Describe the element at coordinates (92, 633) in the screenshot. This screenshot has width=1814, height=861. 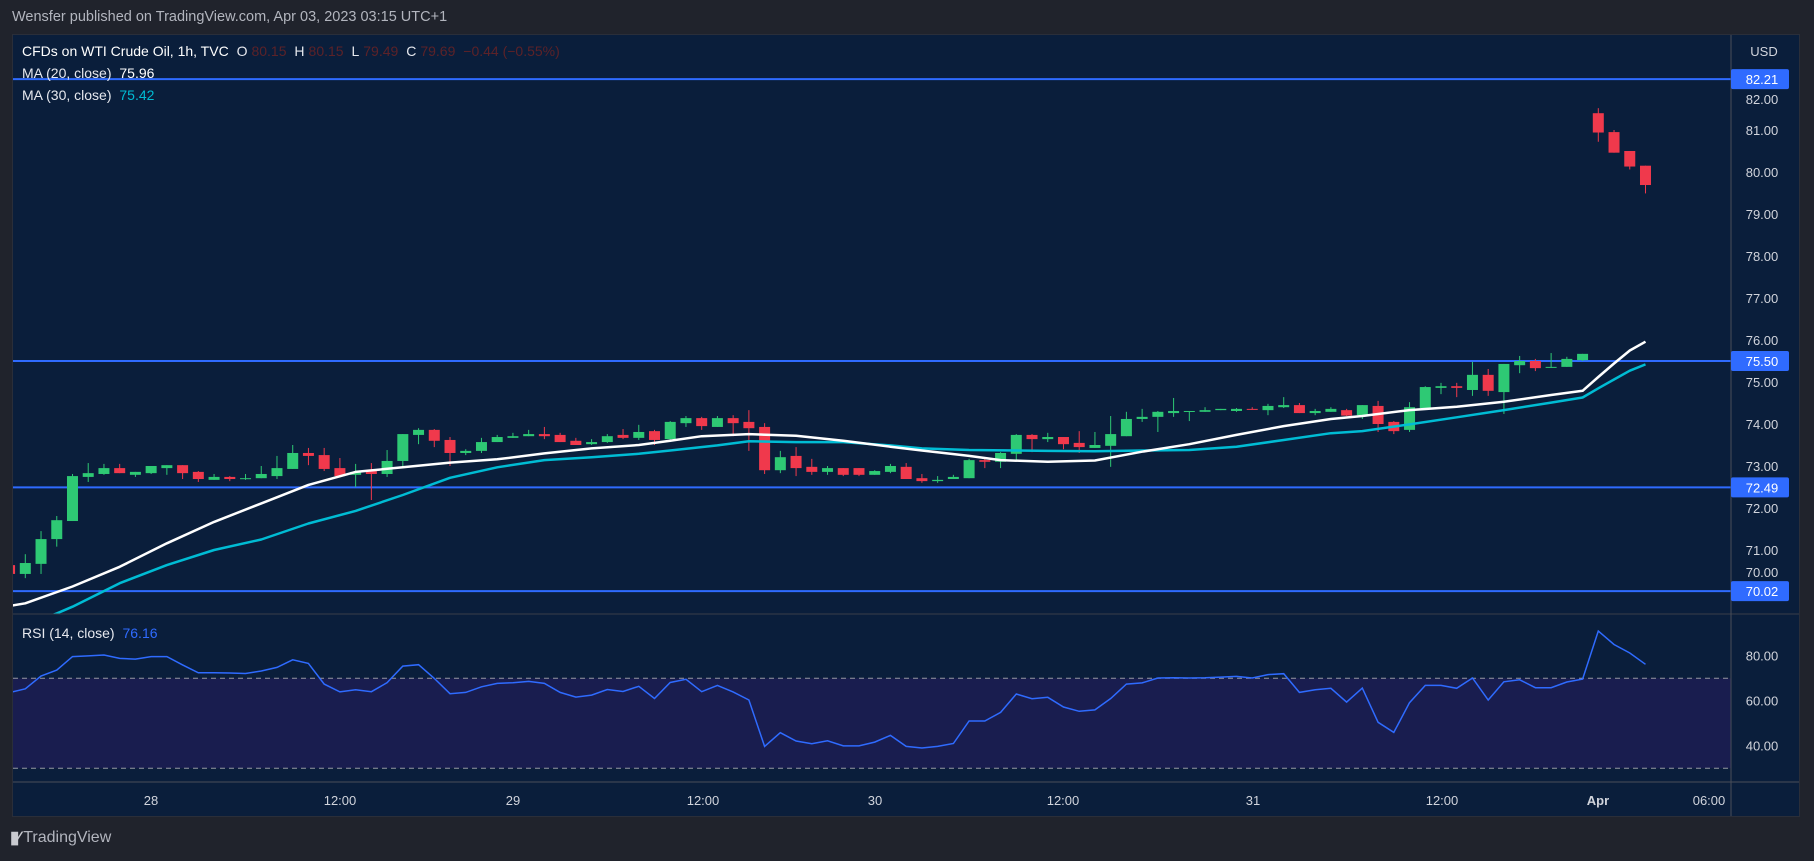
I see `rsi-legend: RSI (14, close) 76.16` at that location.